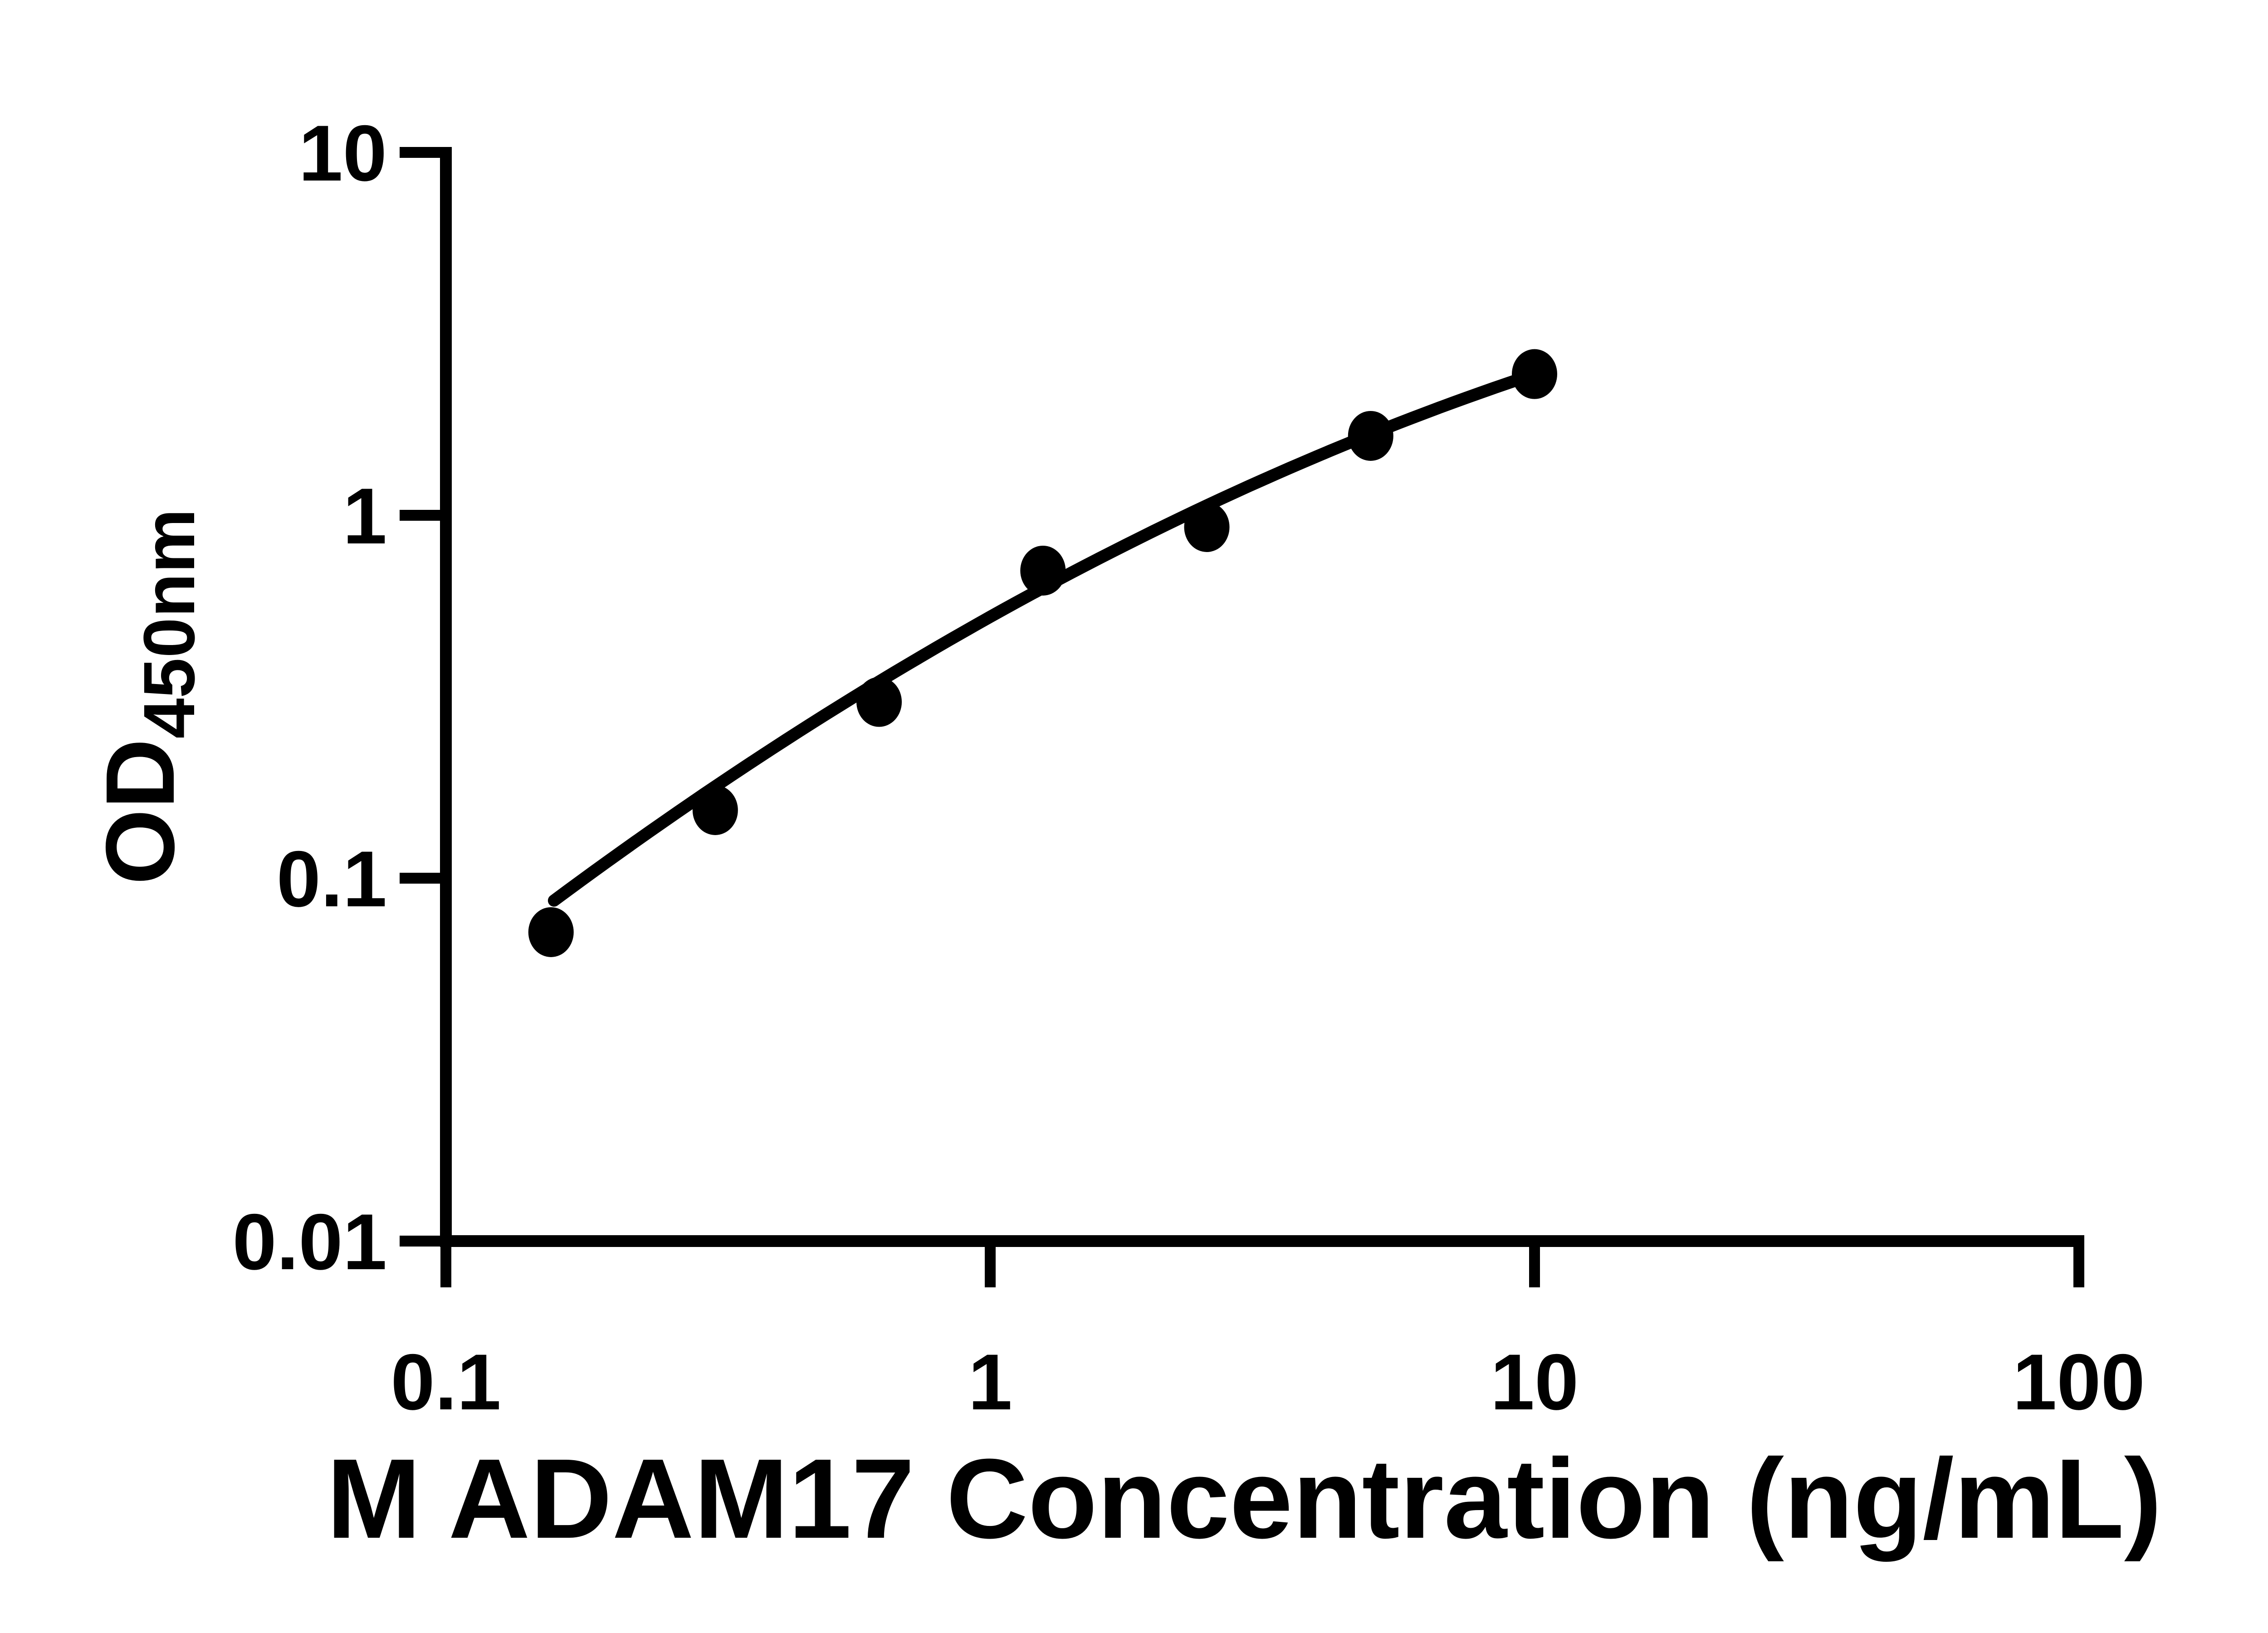 The image size is (2268, 1633). I want to click on y-tick-label: 0.01, so click(310, 1242).